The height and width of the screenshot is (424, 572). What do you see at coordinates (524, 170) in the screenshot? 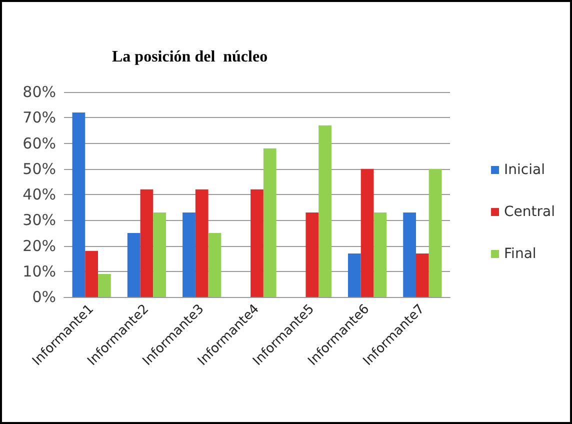
I see `legend-label: Inicial` at bounding box center [524, 170].